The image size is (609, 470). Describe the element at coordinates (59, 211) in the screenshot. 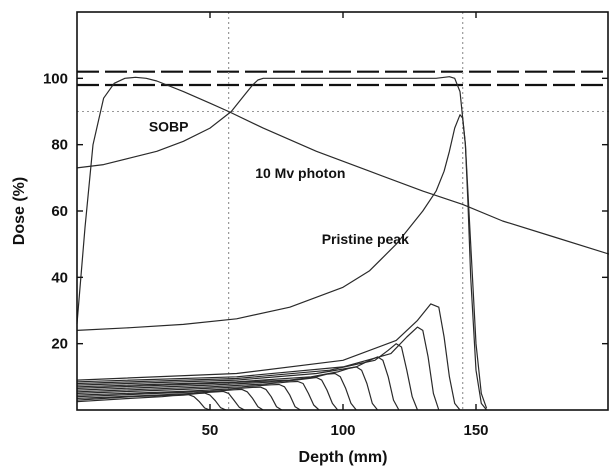

I see `y-tick-label-60: 60` at that location.